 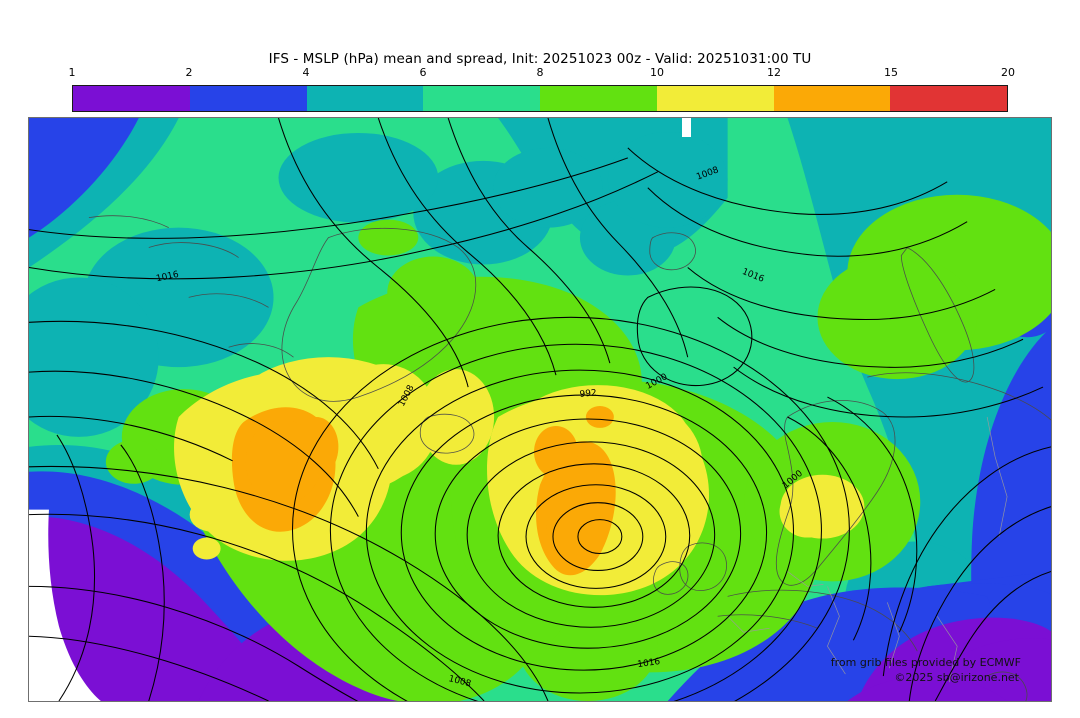 I want to click on colorbar-tick-1: 1, so click(x=72, y=72).